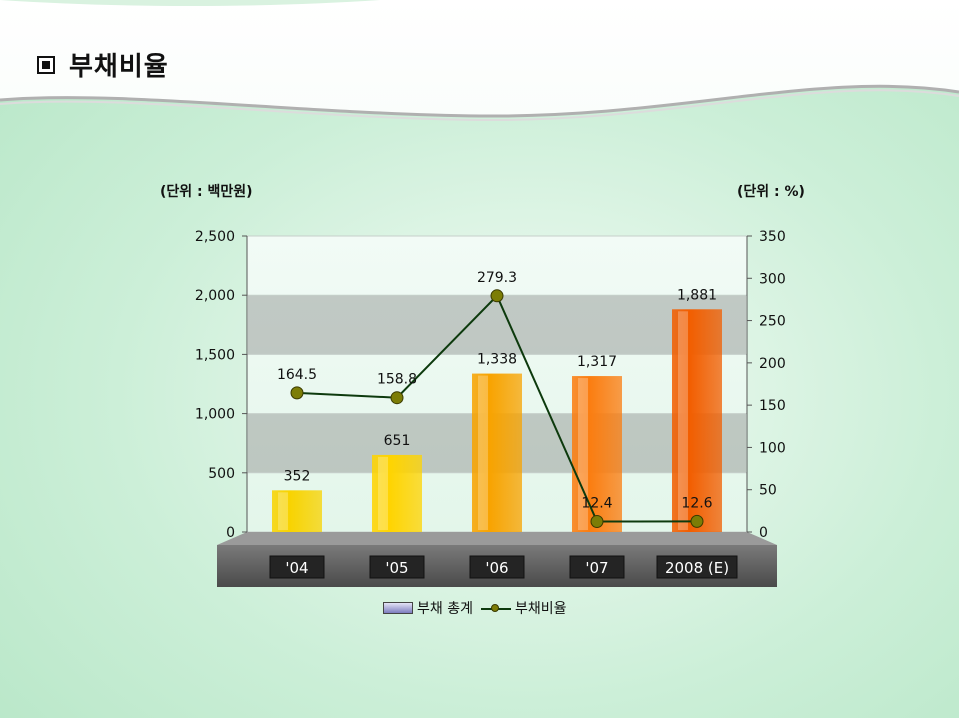  Describe the element at coordinates (497, 278) in the screenshot. I see `line-value-label: 279.3` at that location.